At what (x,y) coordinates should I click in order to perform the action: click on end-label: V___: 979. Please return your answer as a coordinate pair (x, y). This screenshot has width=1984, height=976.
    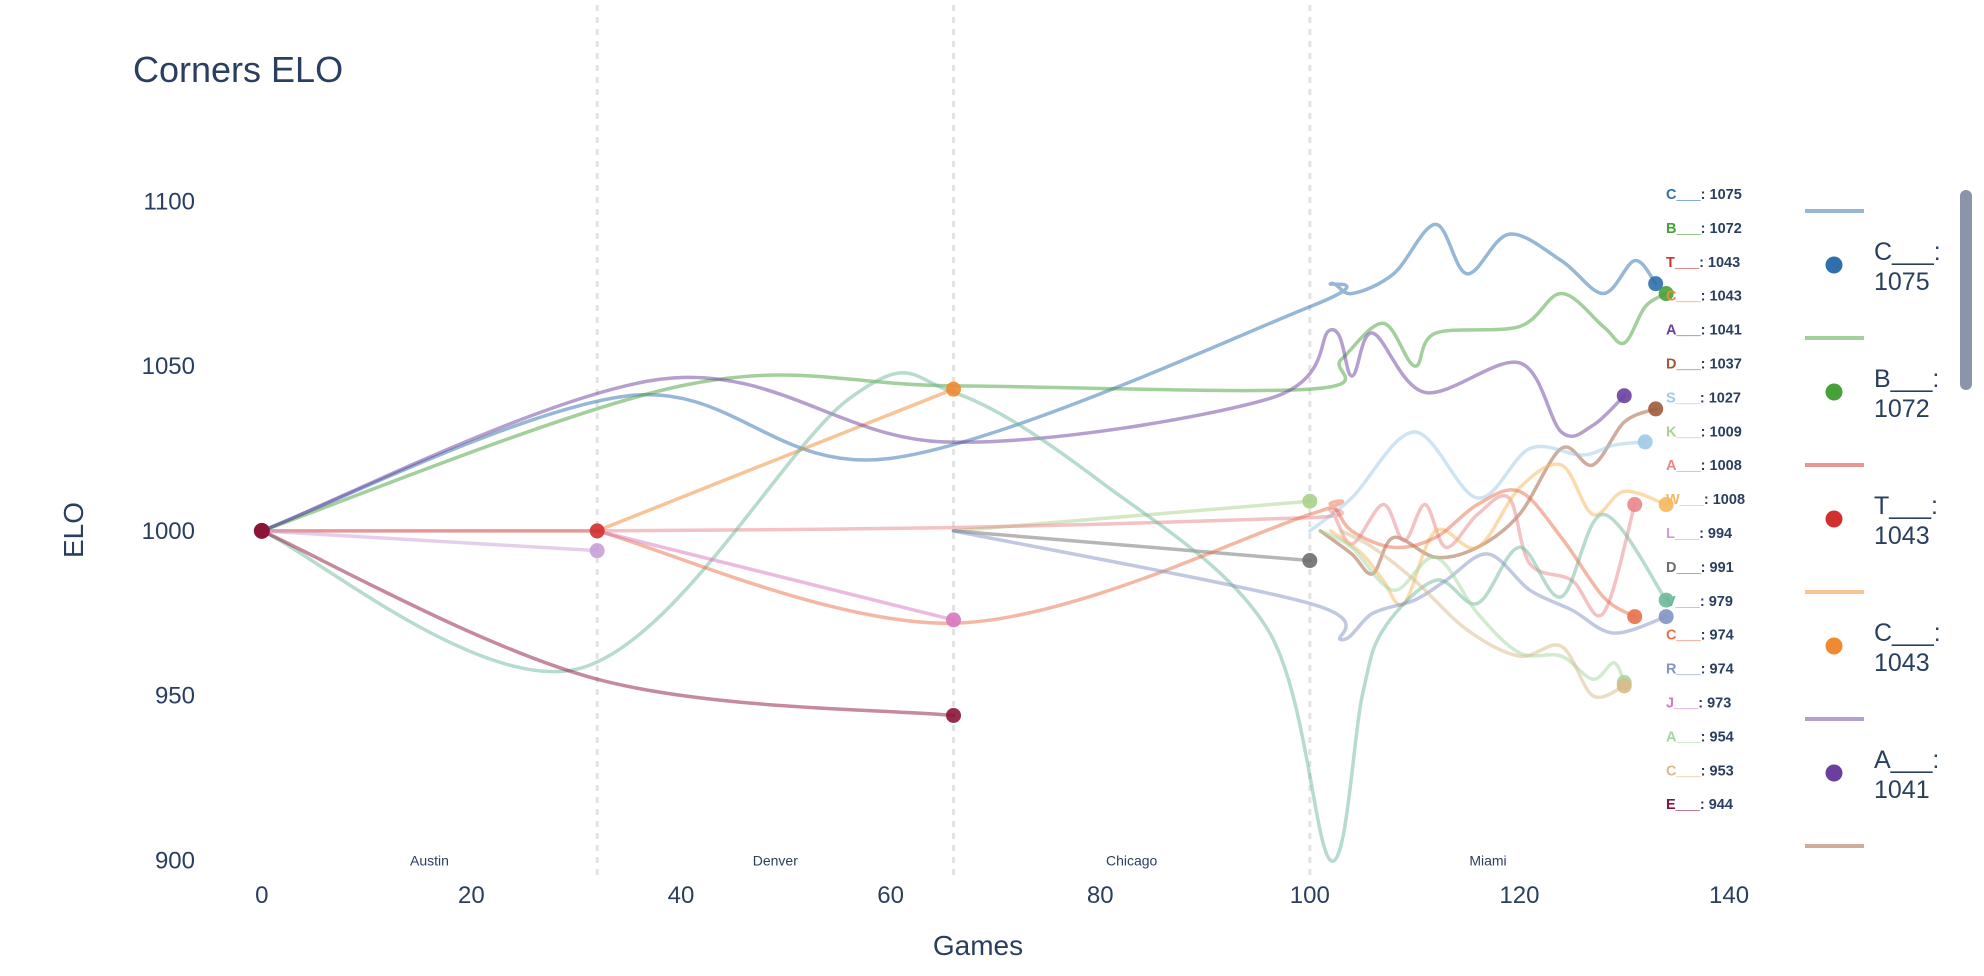
    Looking at the image, I should click on (1699, 602).